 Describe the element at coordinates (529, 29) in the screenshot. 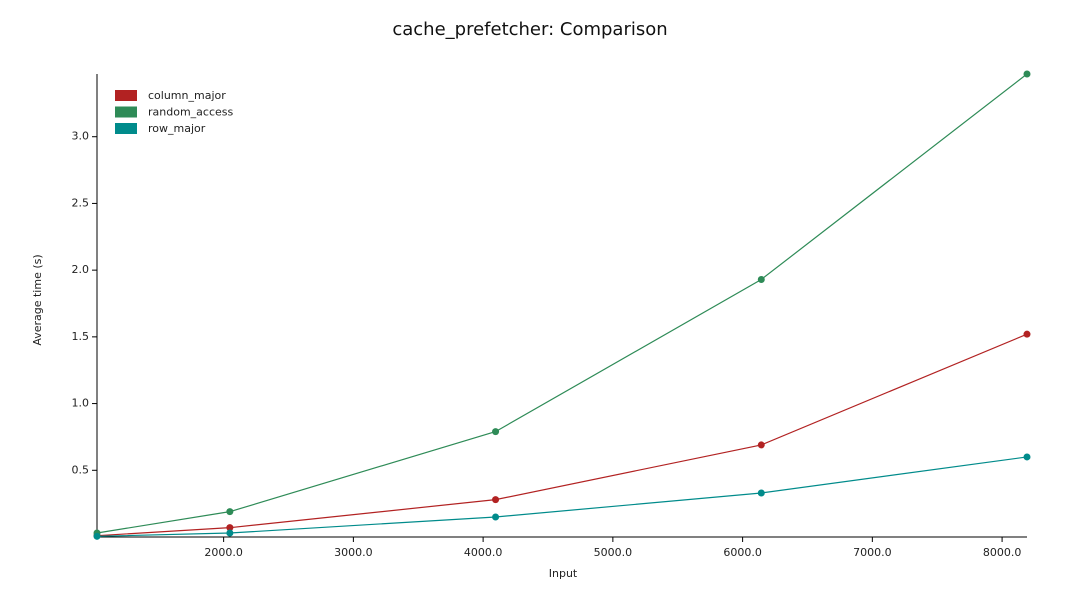

I see `chart-title: cache_prefetcher: Comparison` at that location.